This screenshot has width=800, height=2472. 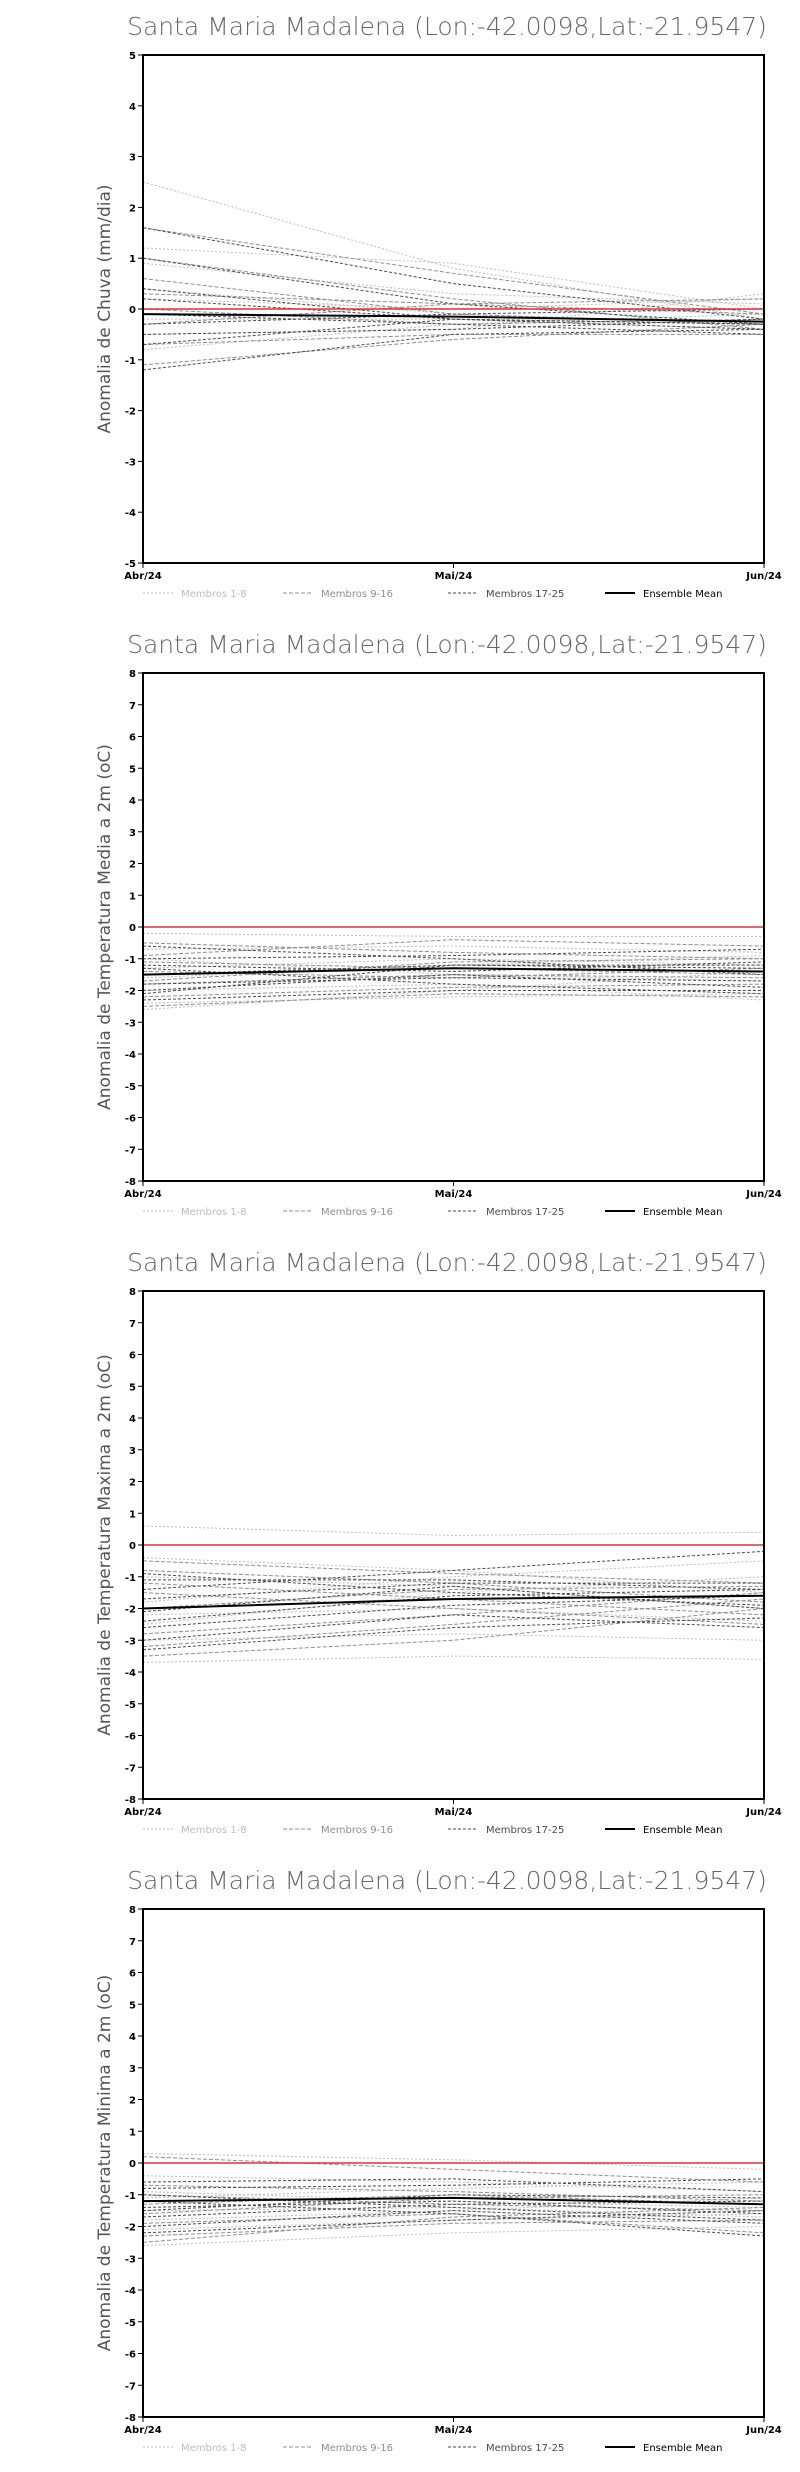 I want to click on x-tick-label: Jun/24, so click(x=763, y=576).